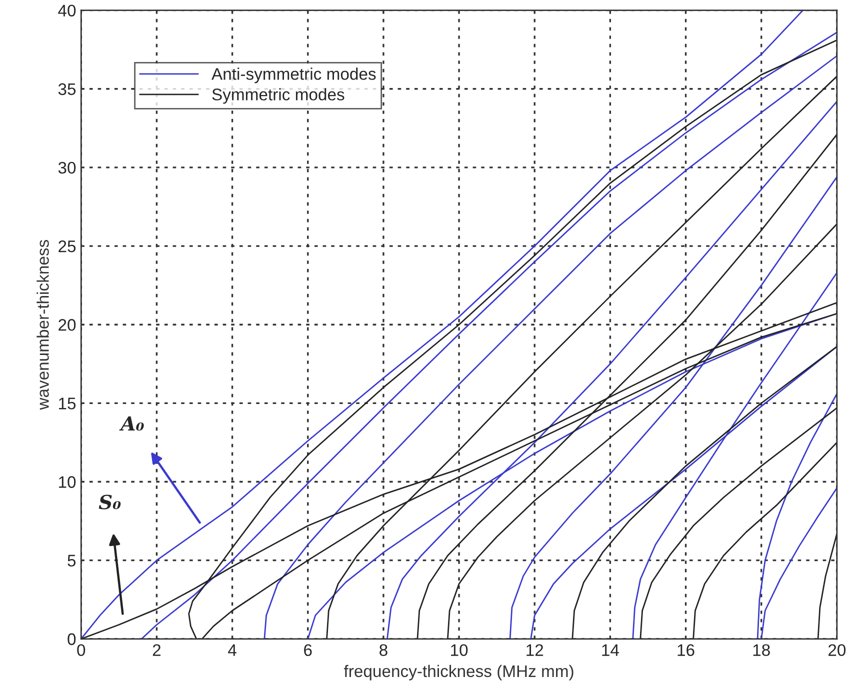 The image size is (854, 687). What do you see at coordinates (232, 650) in the screenshot?
I see `x-tick-label: 4` at bounding box center [232, 650].